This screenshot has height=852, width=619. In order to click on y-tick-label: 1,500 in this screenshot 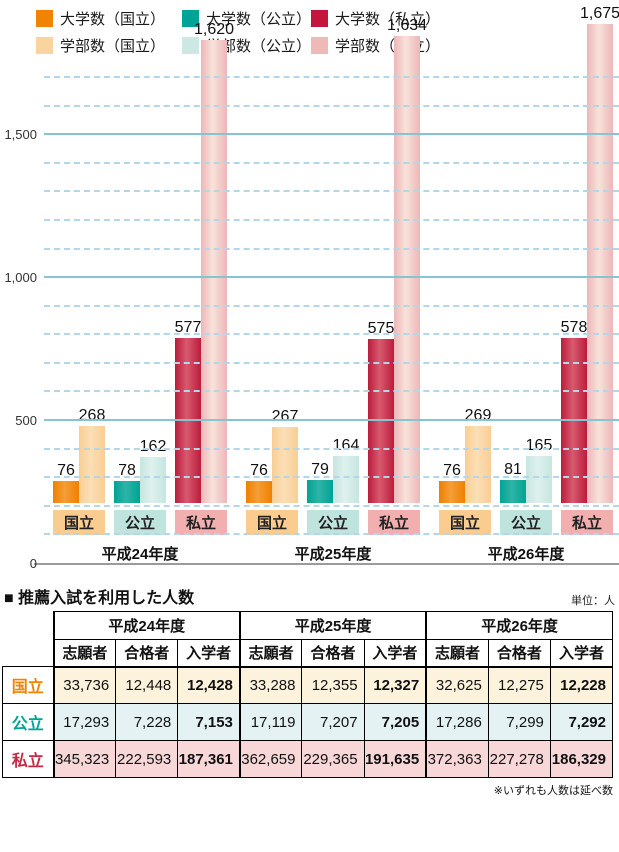, I will do `click(20, 135)`.